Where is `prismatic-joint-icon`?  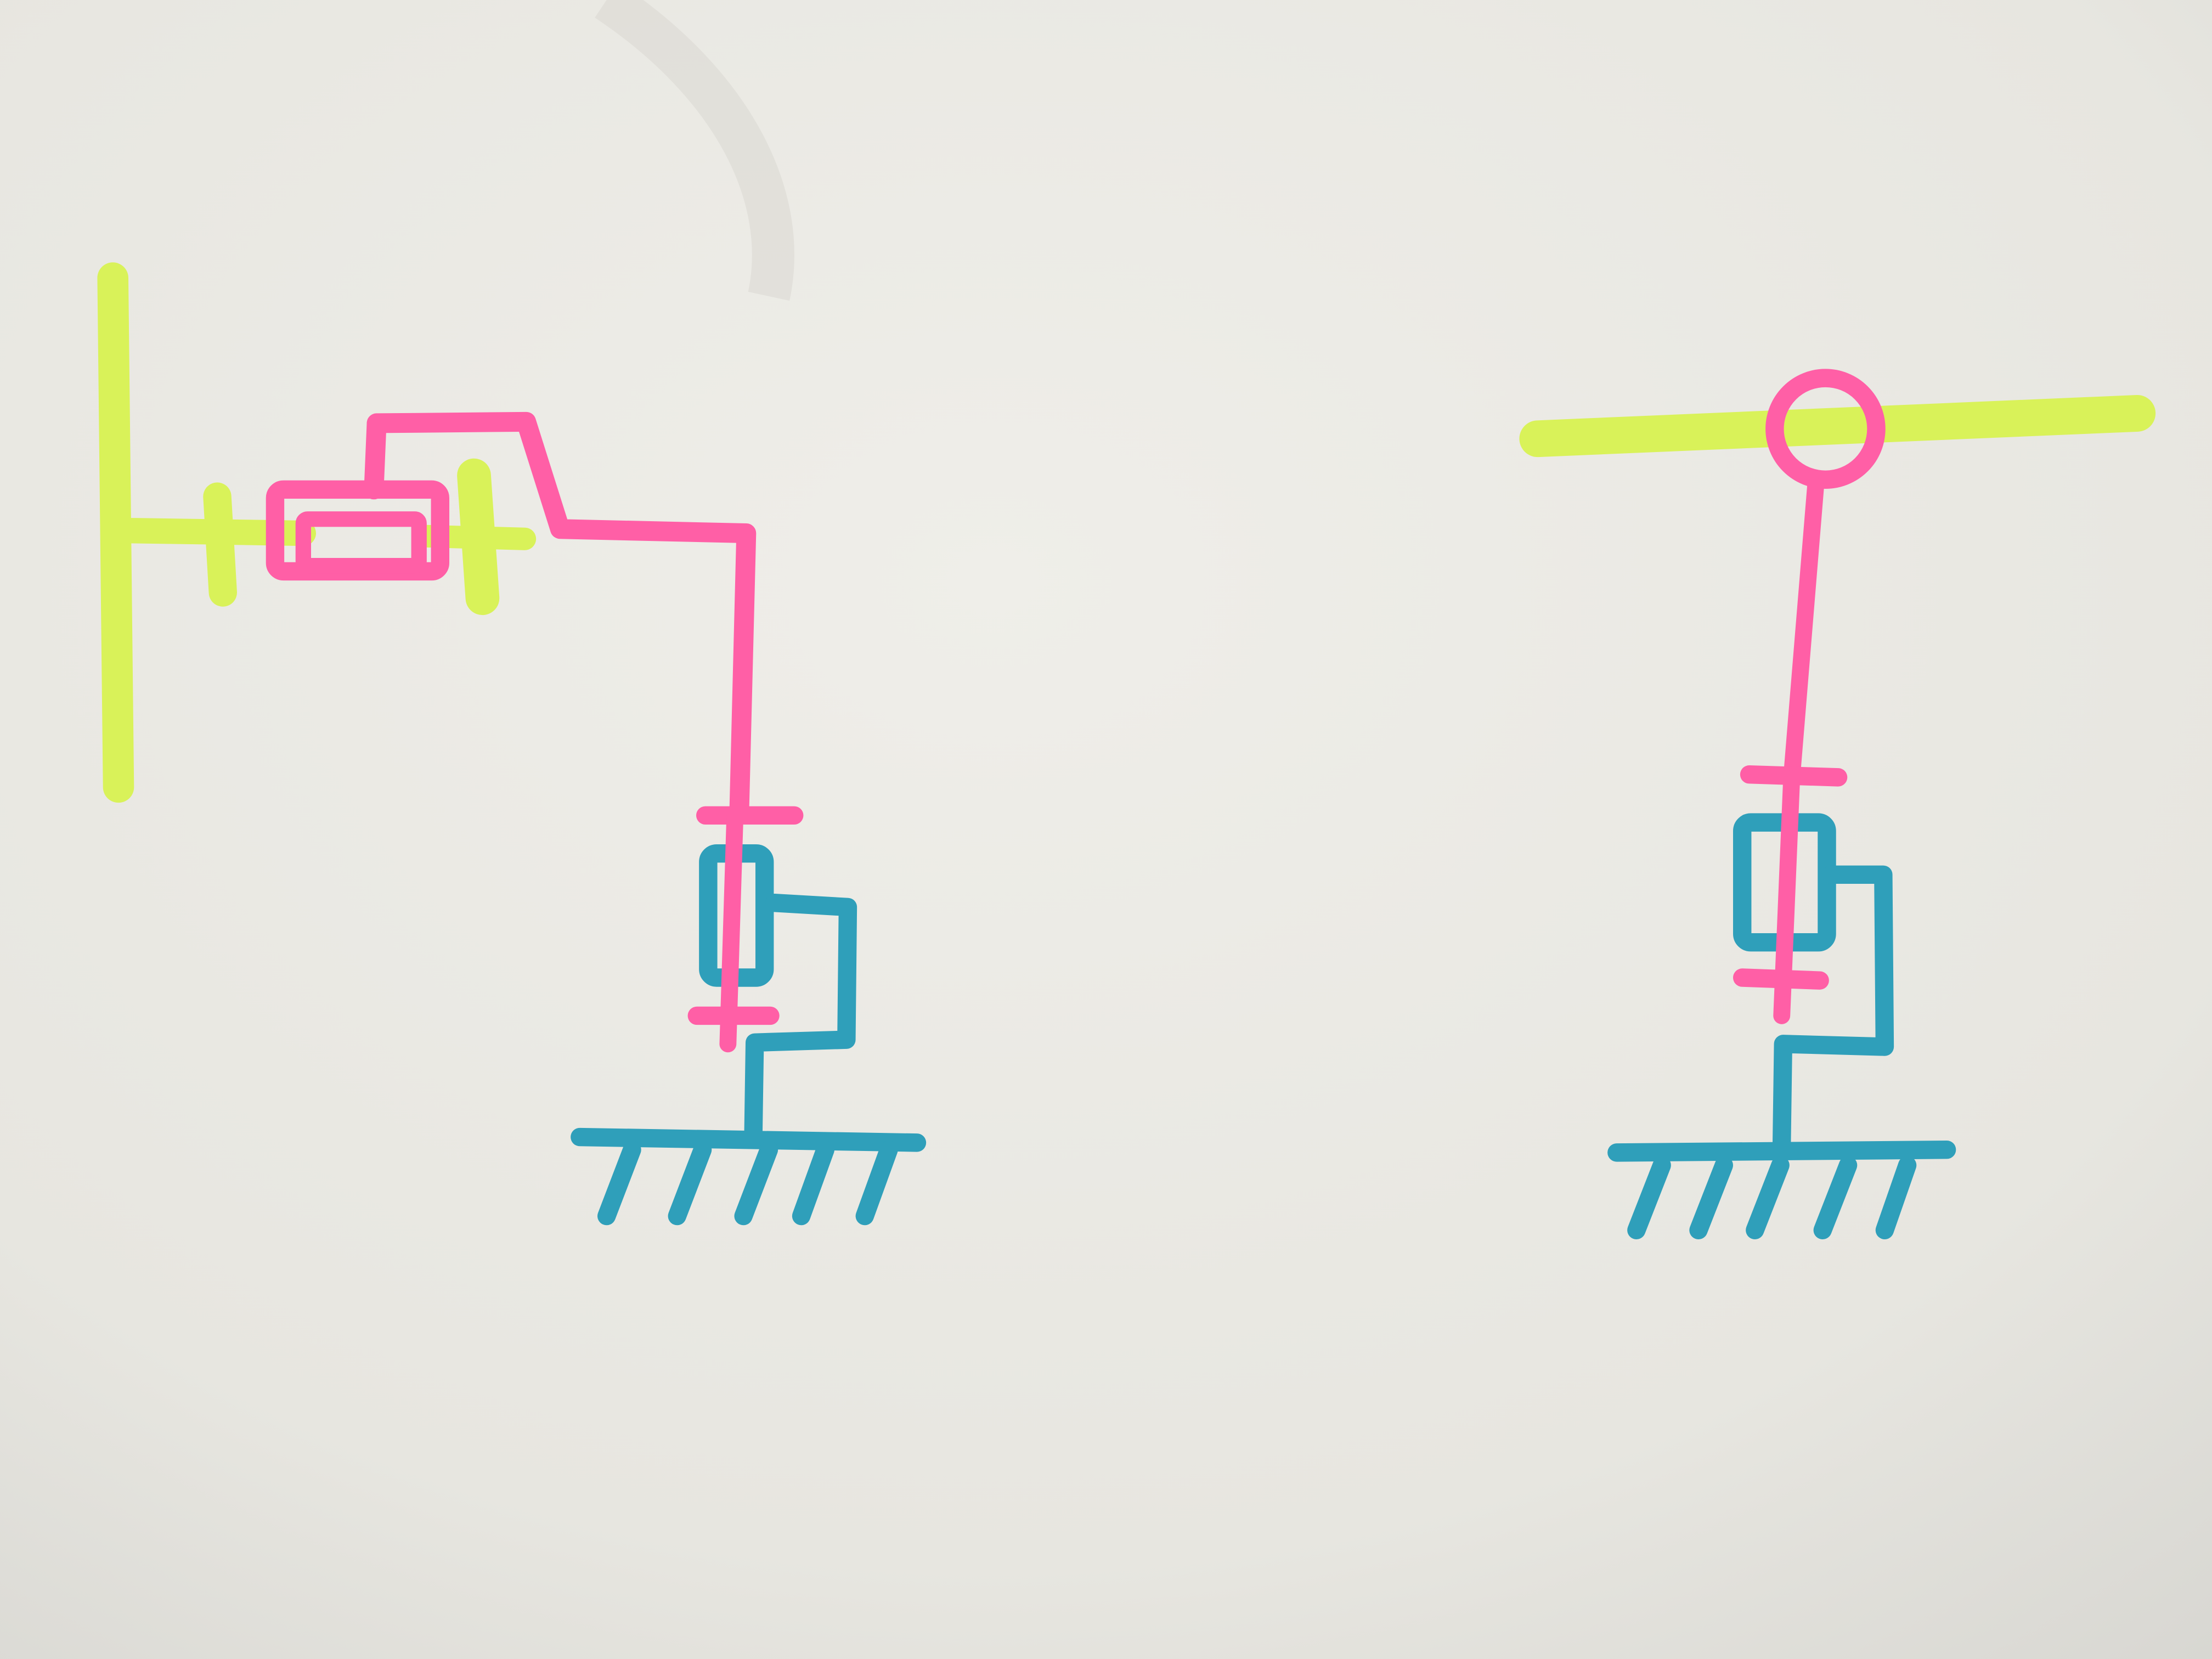
prismatic-joint-icon is located at coordinates (357, 497).